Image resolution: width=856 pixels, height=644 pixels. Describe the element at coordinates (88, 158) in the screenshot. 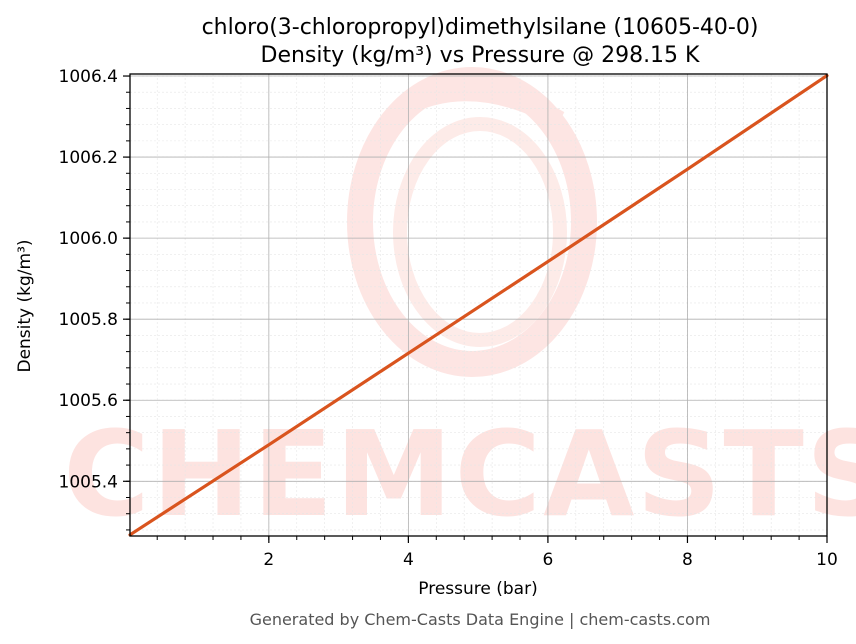

I see `y-tick-label: 1006.2` at that location.